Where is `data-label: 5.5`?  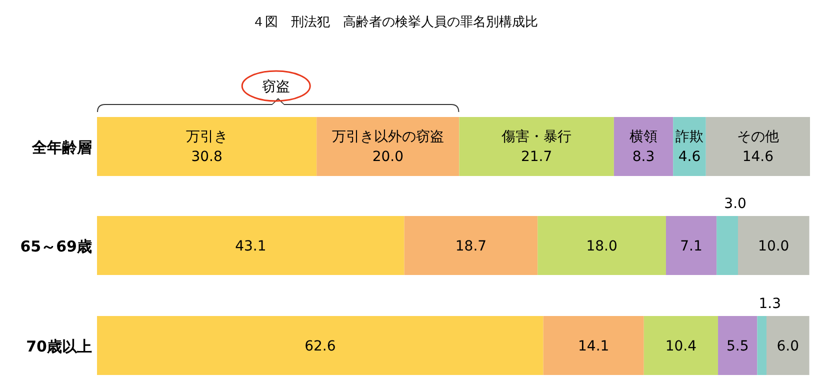
data-label: 5.5 is located at coordinates (737, 346).